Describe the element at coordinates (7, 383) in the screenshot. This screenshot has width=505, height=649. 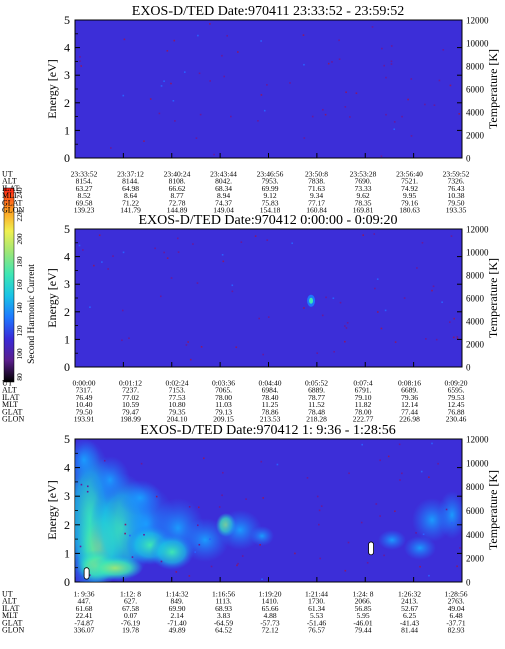
I see `table-row-label: UT` at that location.